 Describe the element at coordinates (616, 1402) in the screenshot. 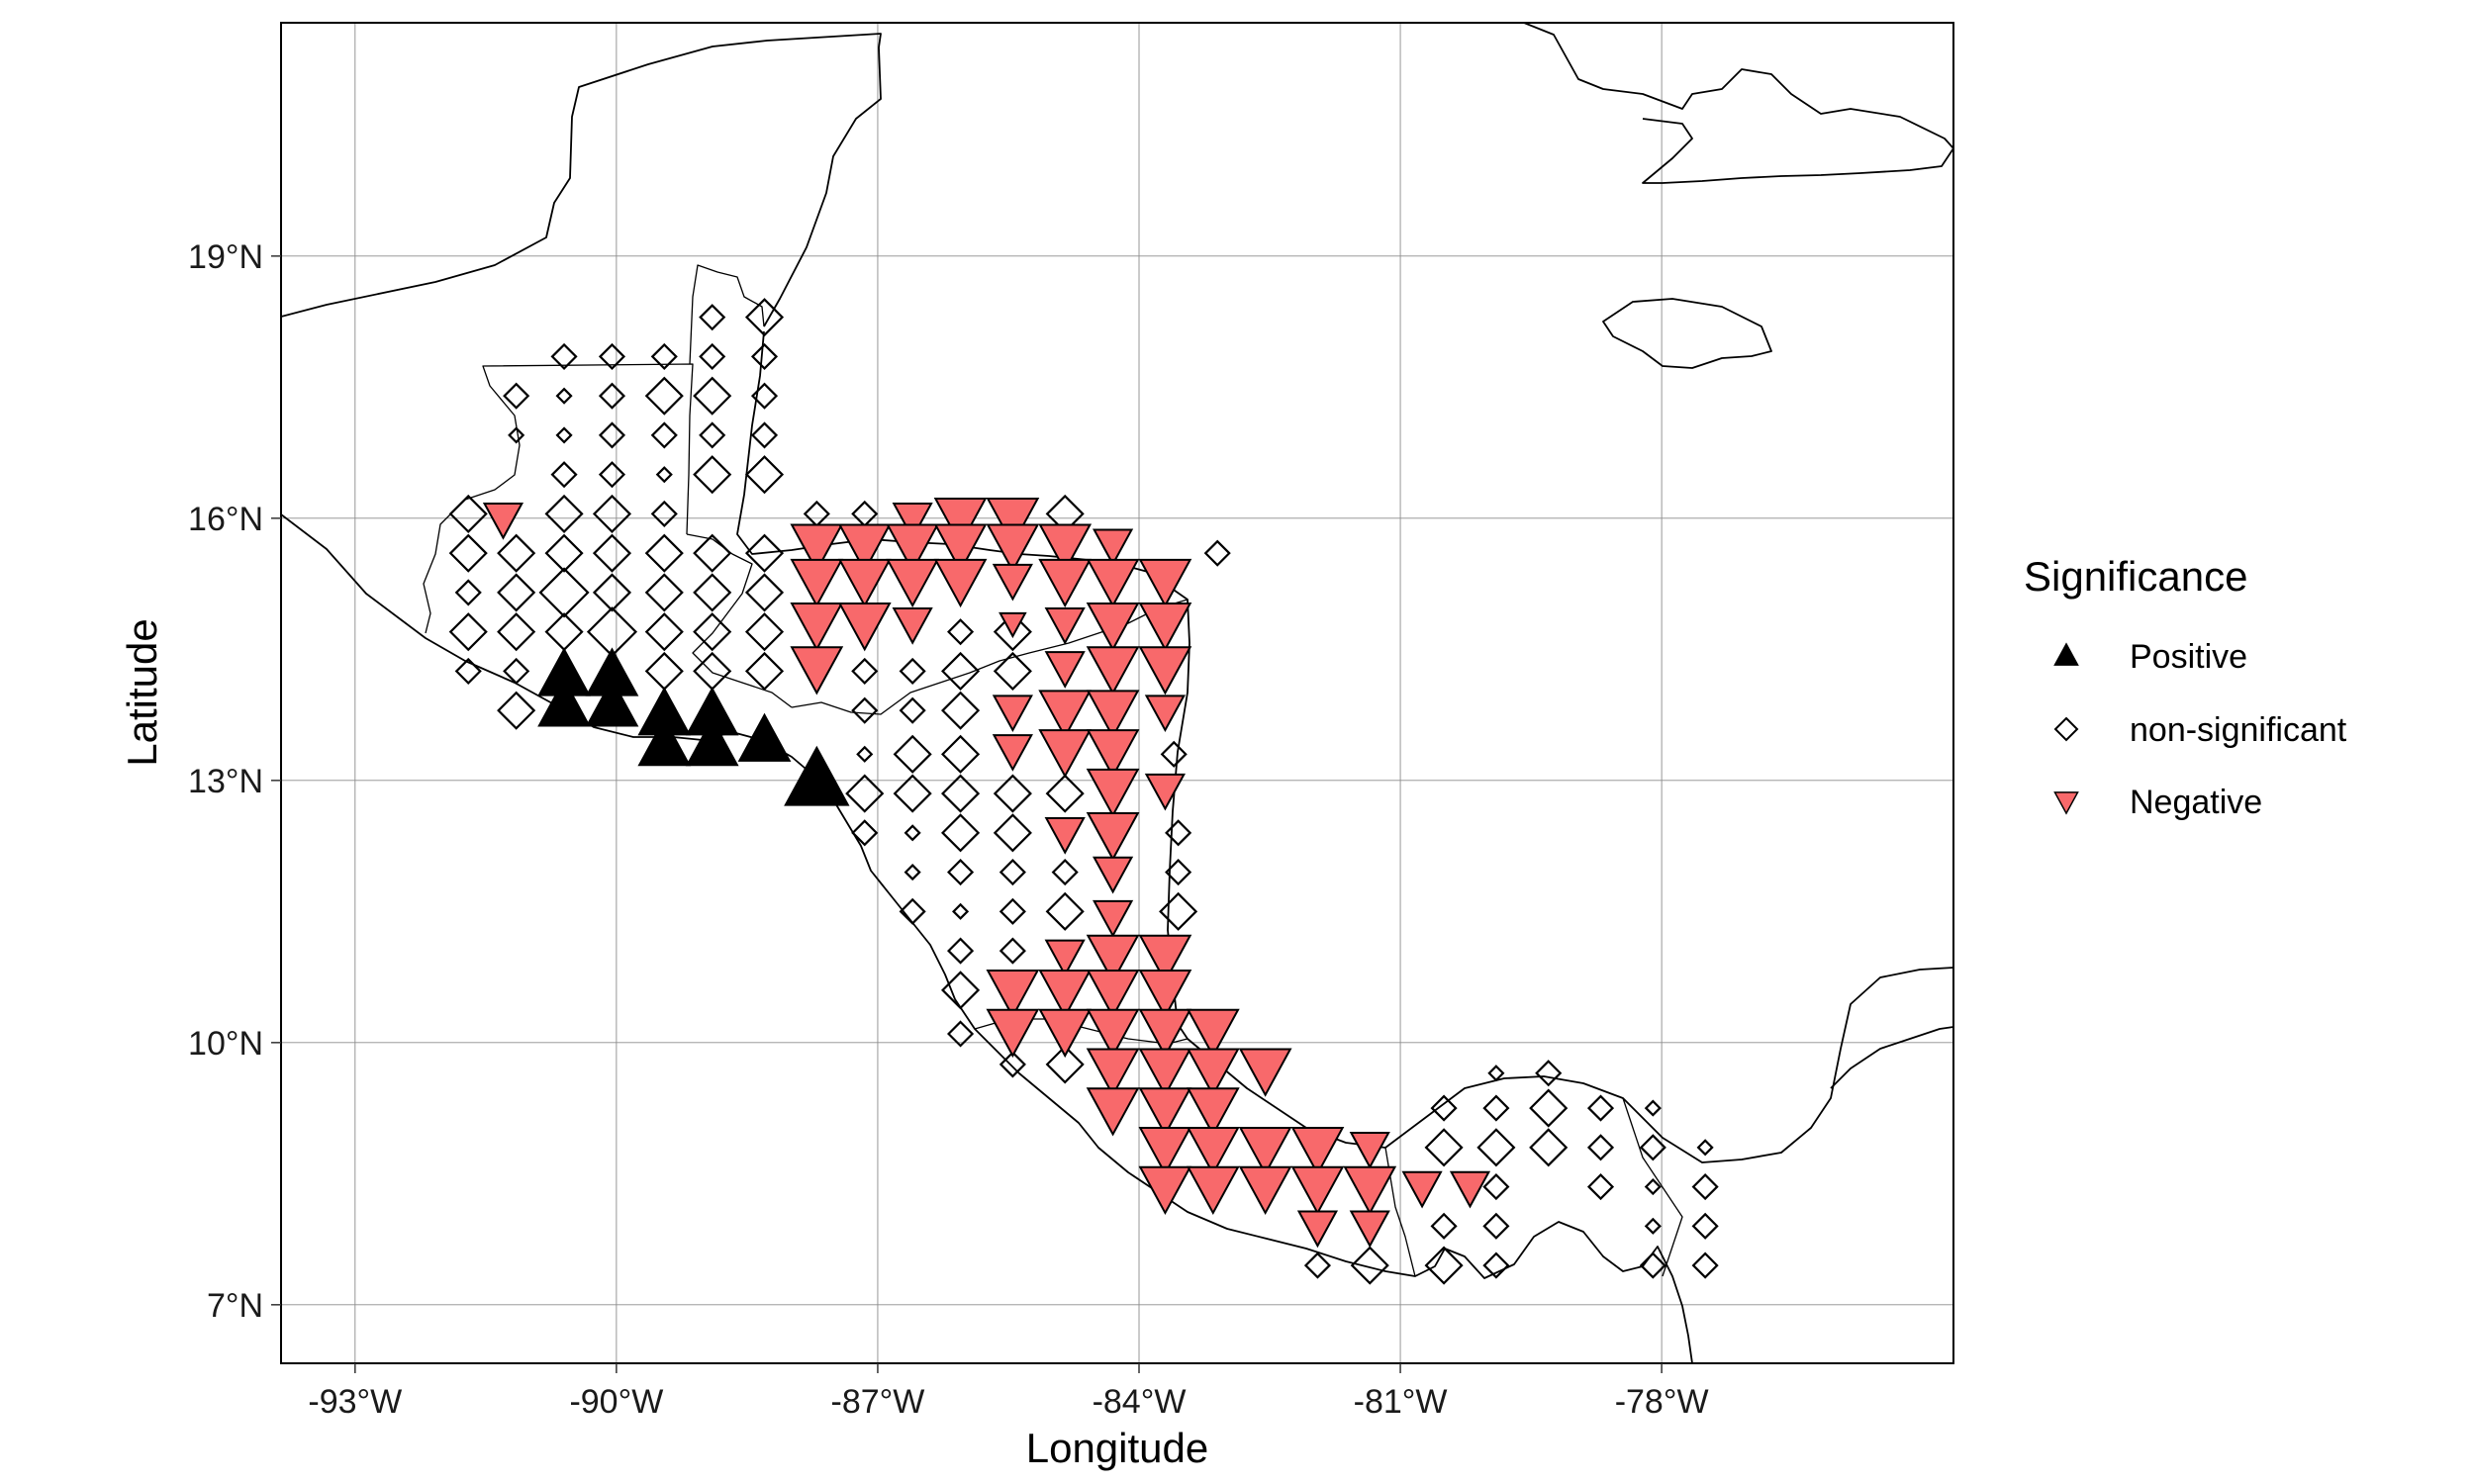

I see `x-tick-label: -90°W` at that location.